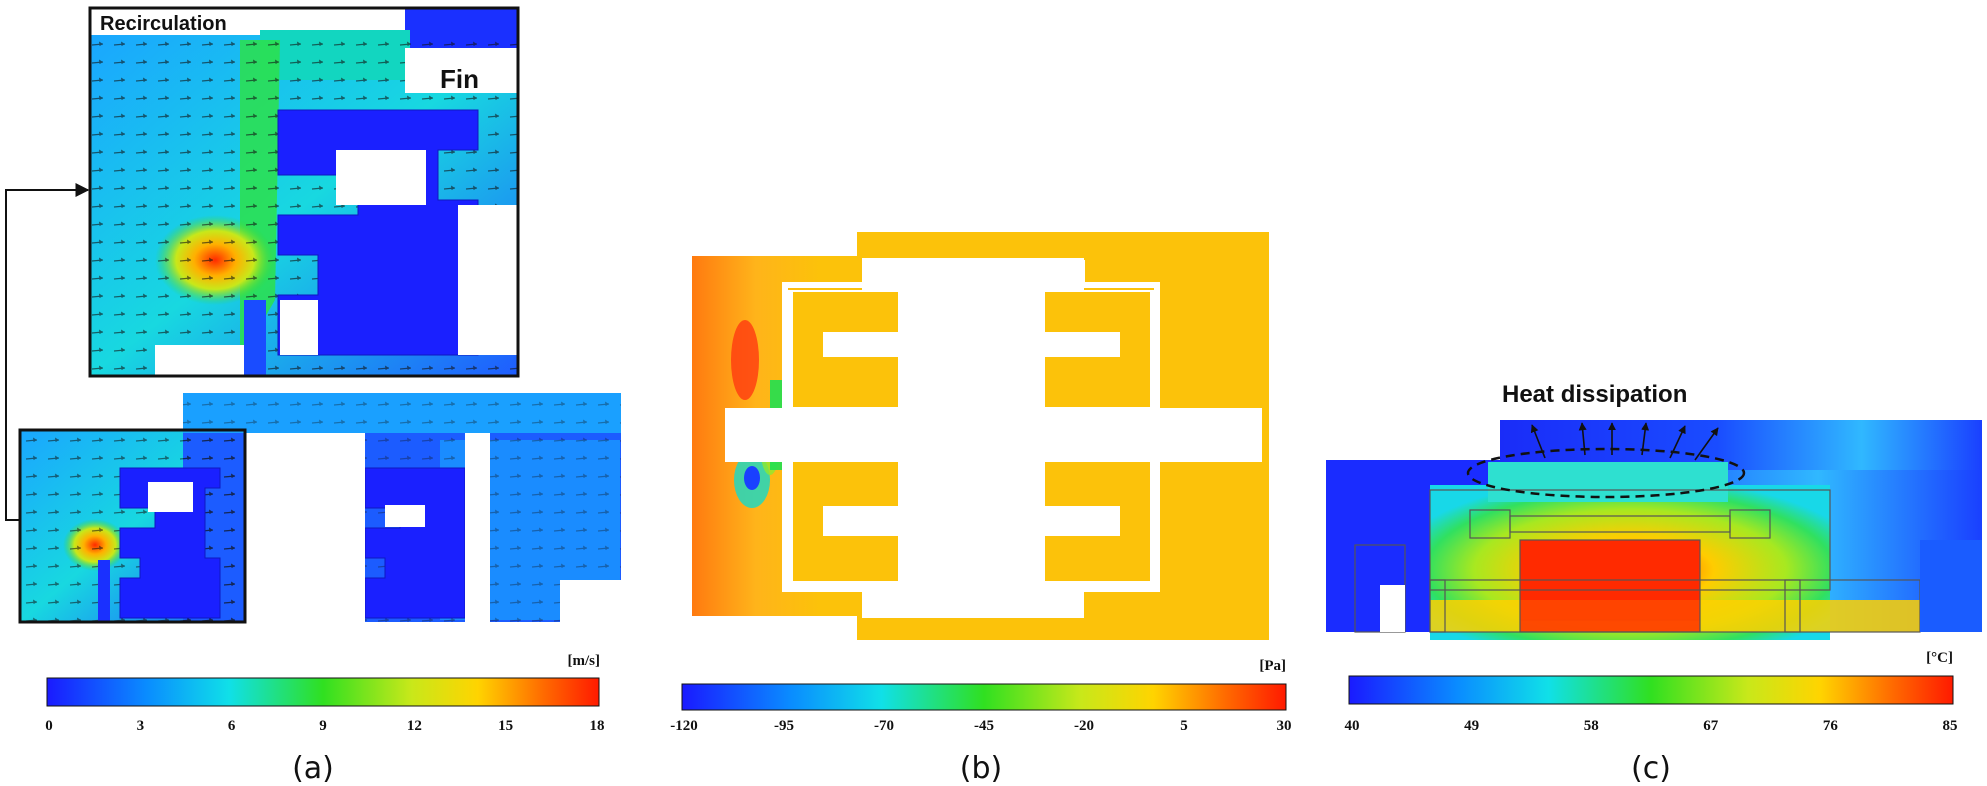  I want to click on colorbar-tick-label: -70, so click(884, 726).